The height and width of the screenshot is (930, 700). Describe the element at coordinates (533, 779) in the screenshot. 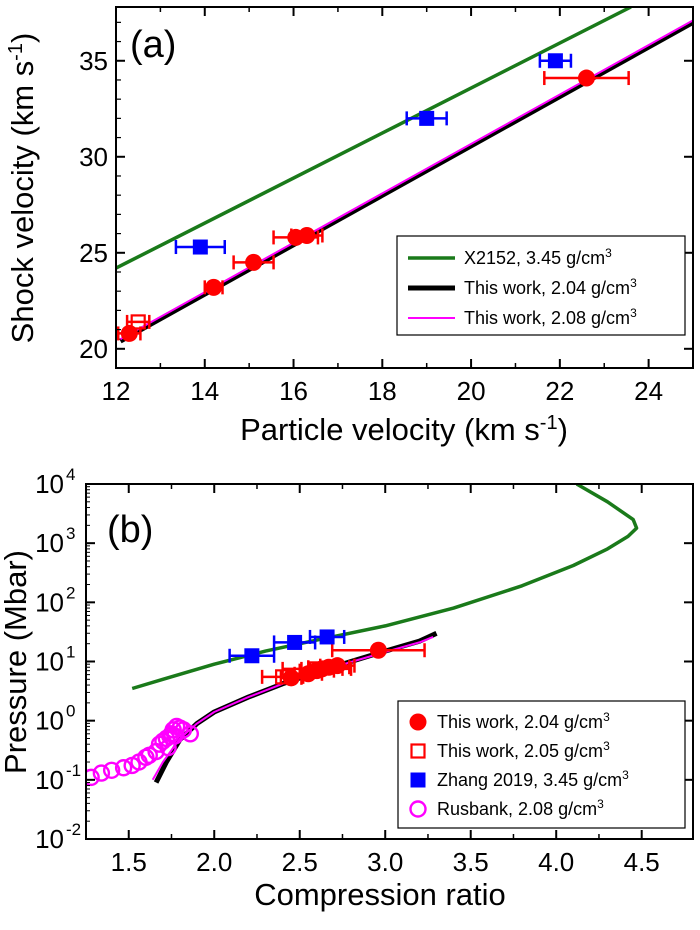

I see `legend-label-zhang-2019: Zhang 2019, 3.45 g/cm3` at that location.